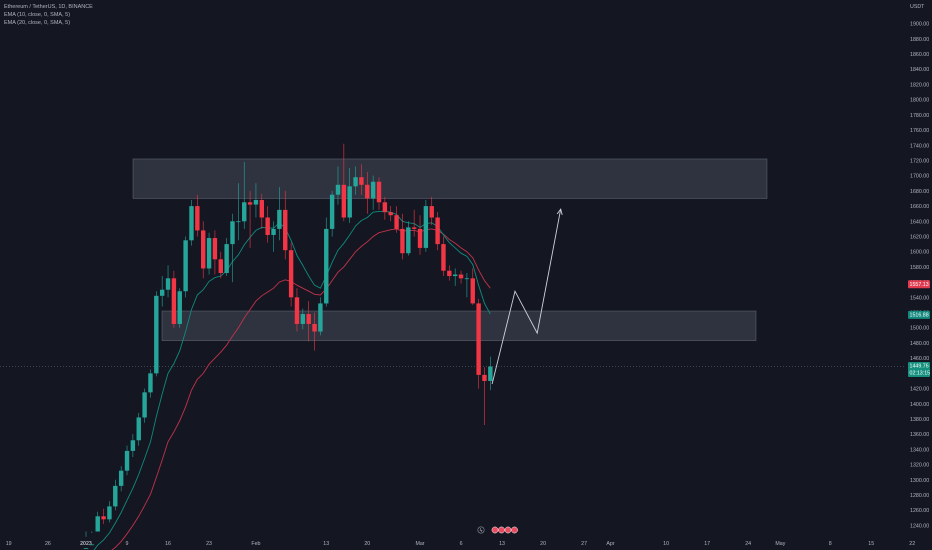  What do you see at coordinates (919, 192) in the screenshot?
I see `price-axis-label: 1680.00` at bounding box center [919, 192].